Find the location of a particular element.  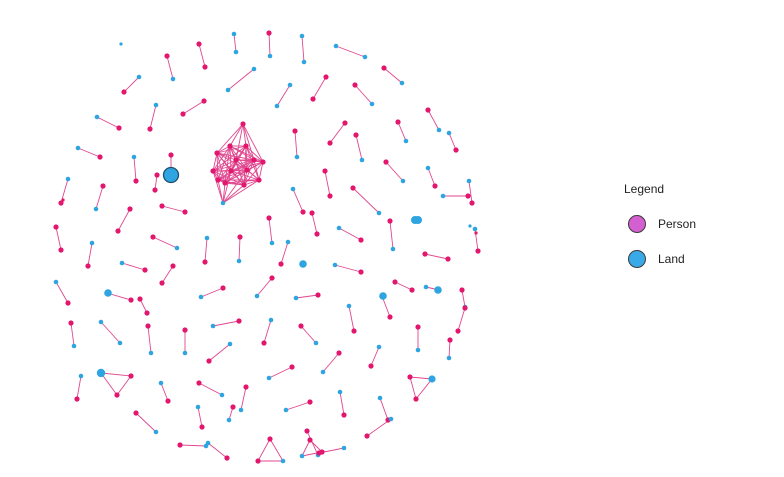

legend-label-person: Person is located at coordinates (677, 224).